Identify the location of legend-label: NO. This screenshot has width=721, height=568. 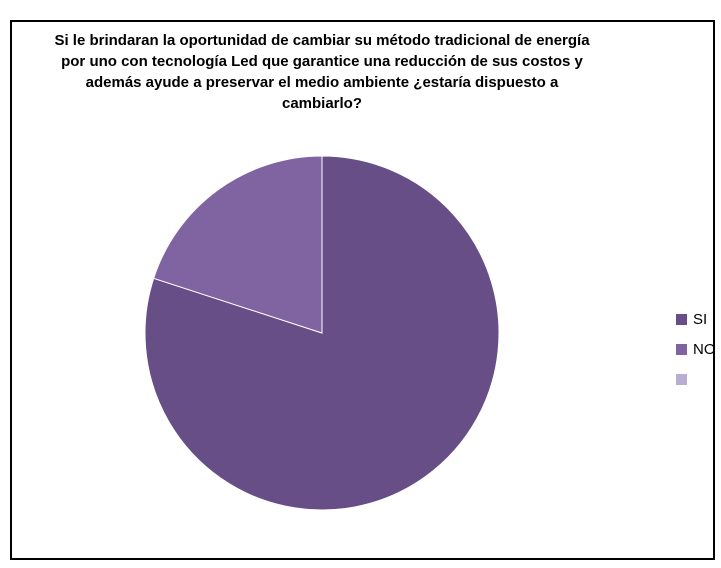
(704, 349).